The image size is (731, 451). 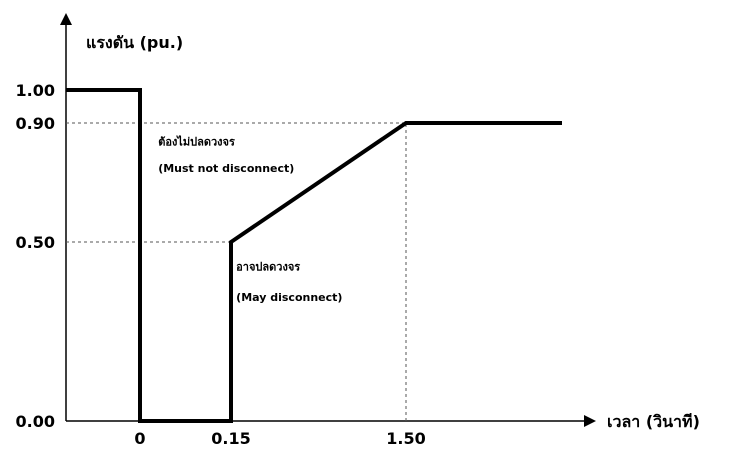 I want to click on x-tick-label: 1.50, so click(x=405, y=438).